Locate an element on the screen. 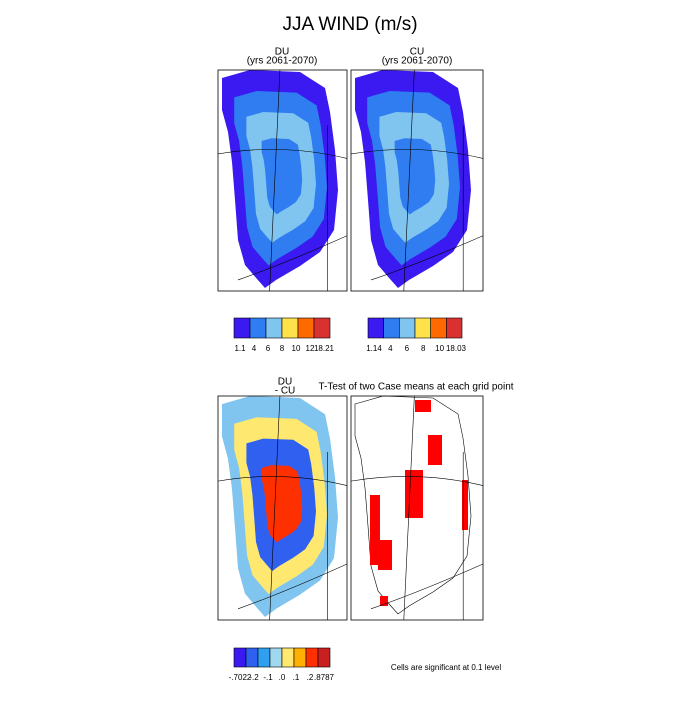 The width and height of the screenshot is (700, 705). colorbar-label: 1.14 is located at coordinates (374, 348).